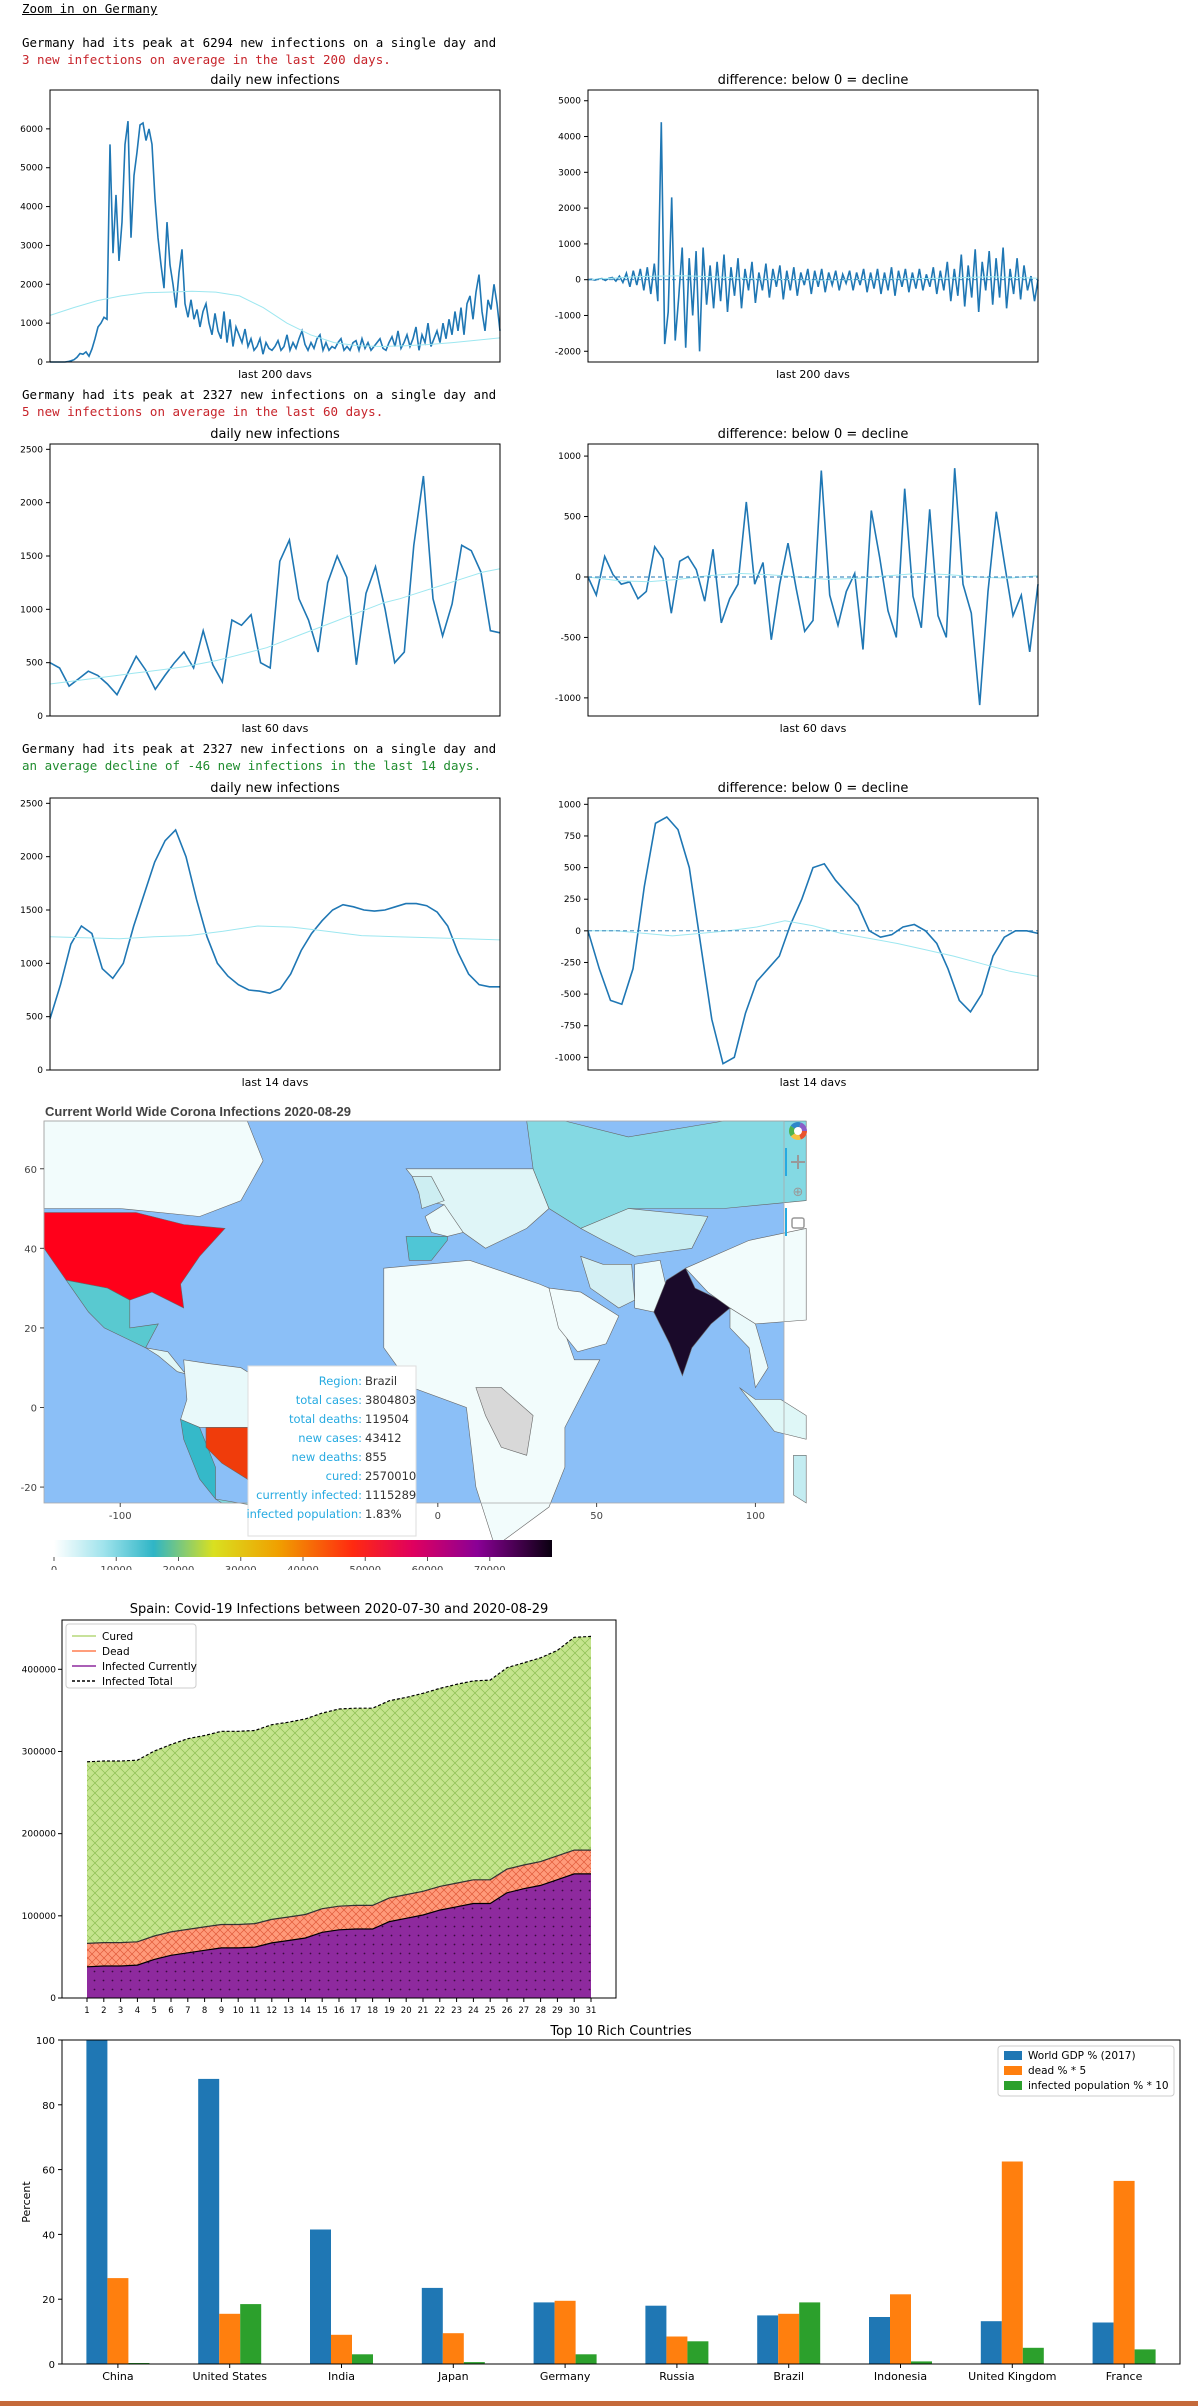 The width and height of the screenshot is (1198, 2406). What do you see at coordinates (339, 1790) in the screenshot?
I see `cured-area` at bounding box center [339, 1790].